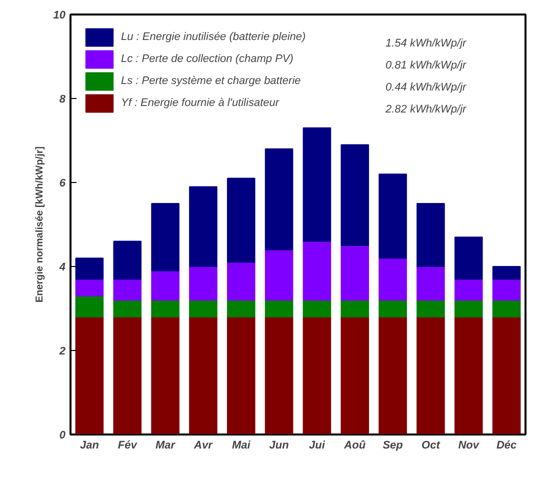 The width and height of the screenshot is (540, 484). Describe the element at coordinates (62, 184) in the screenshot. I see `y-tick-label: 6` at that location.